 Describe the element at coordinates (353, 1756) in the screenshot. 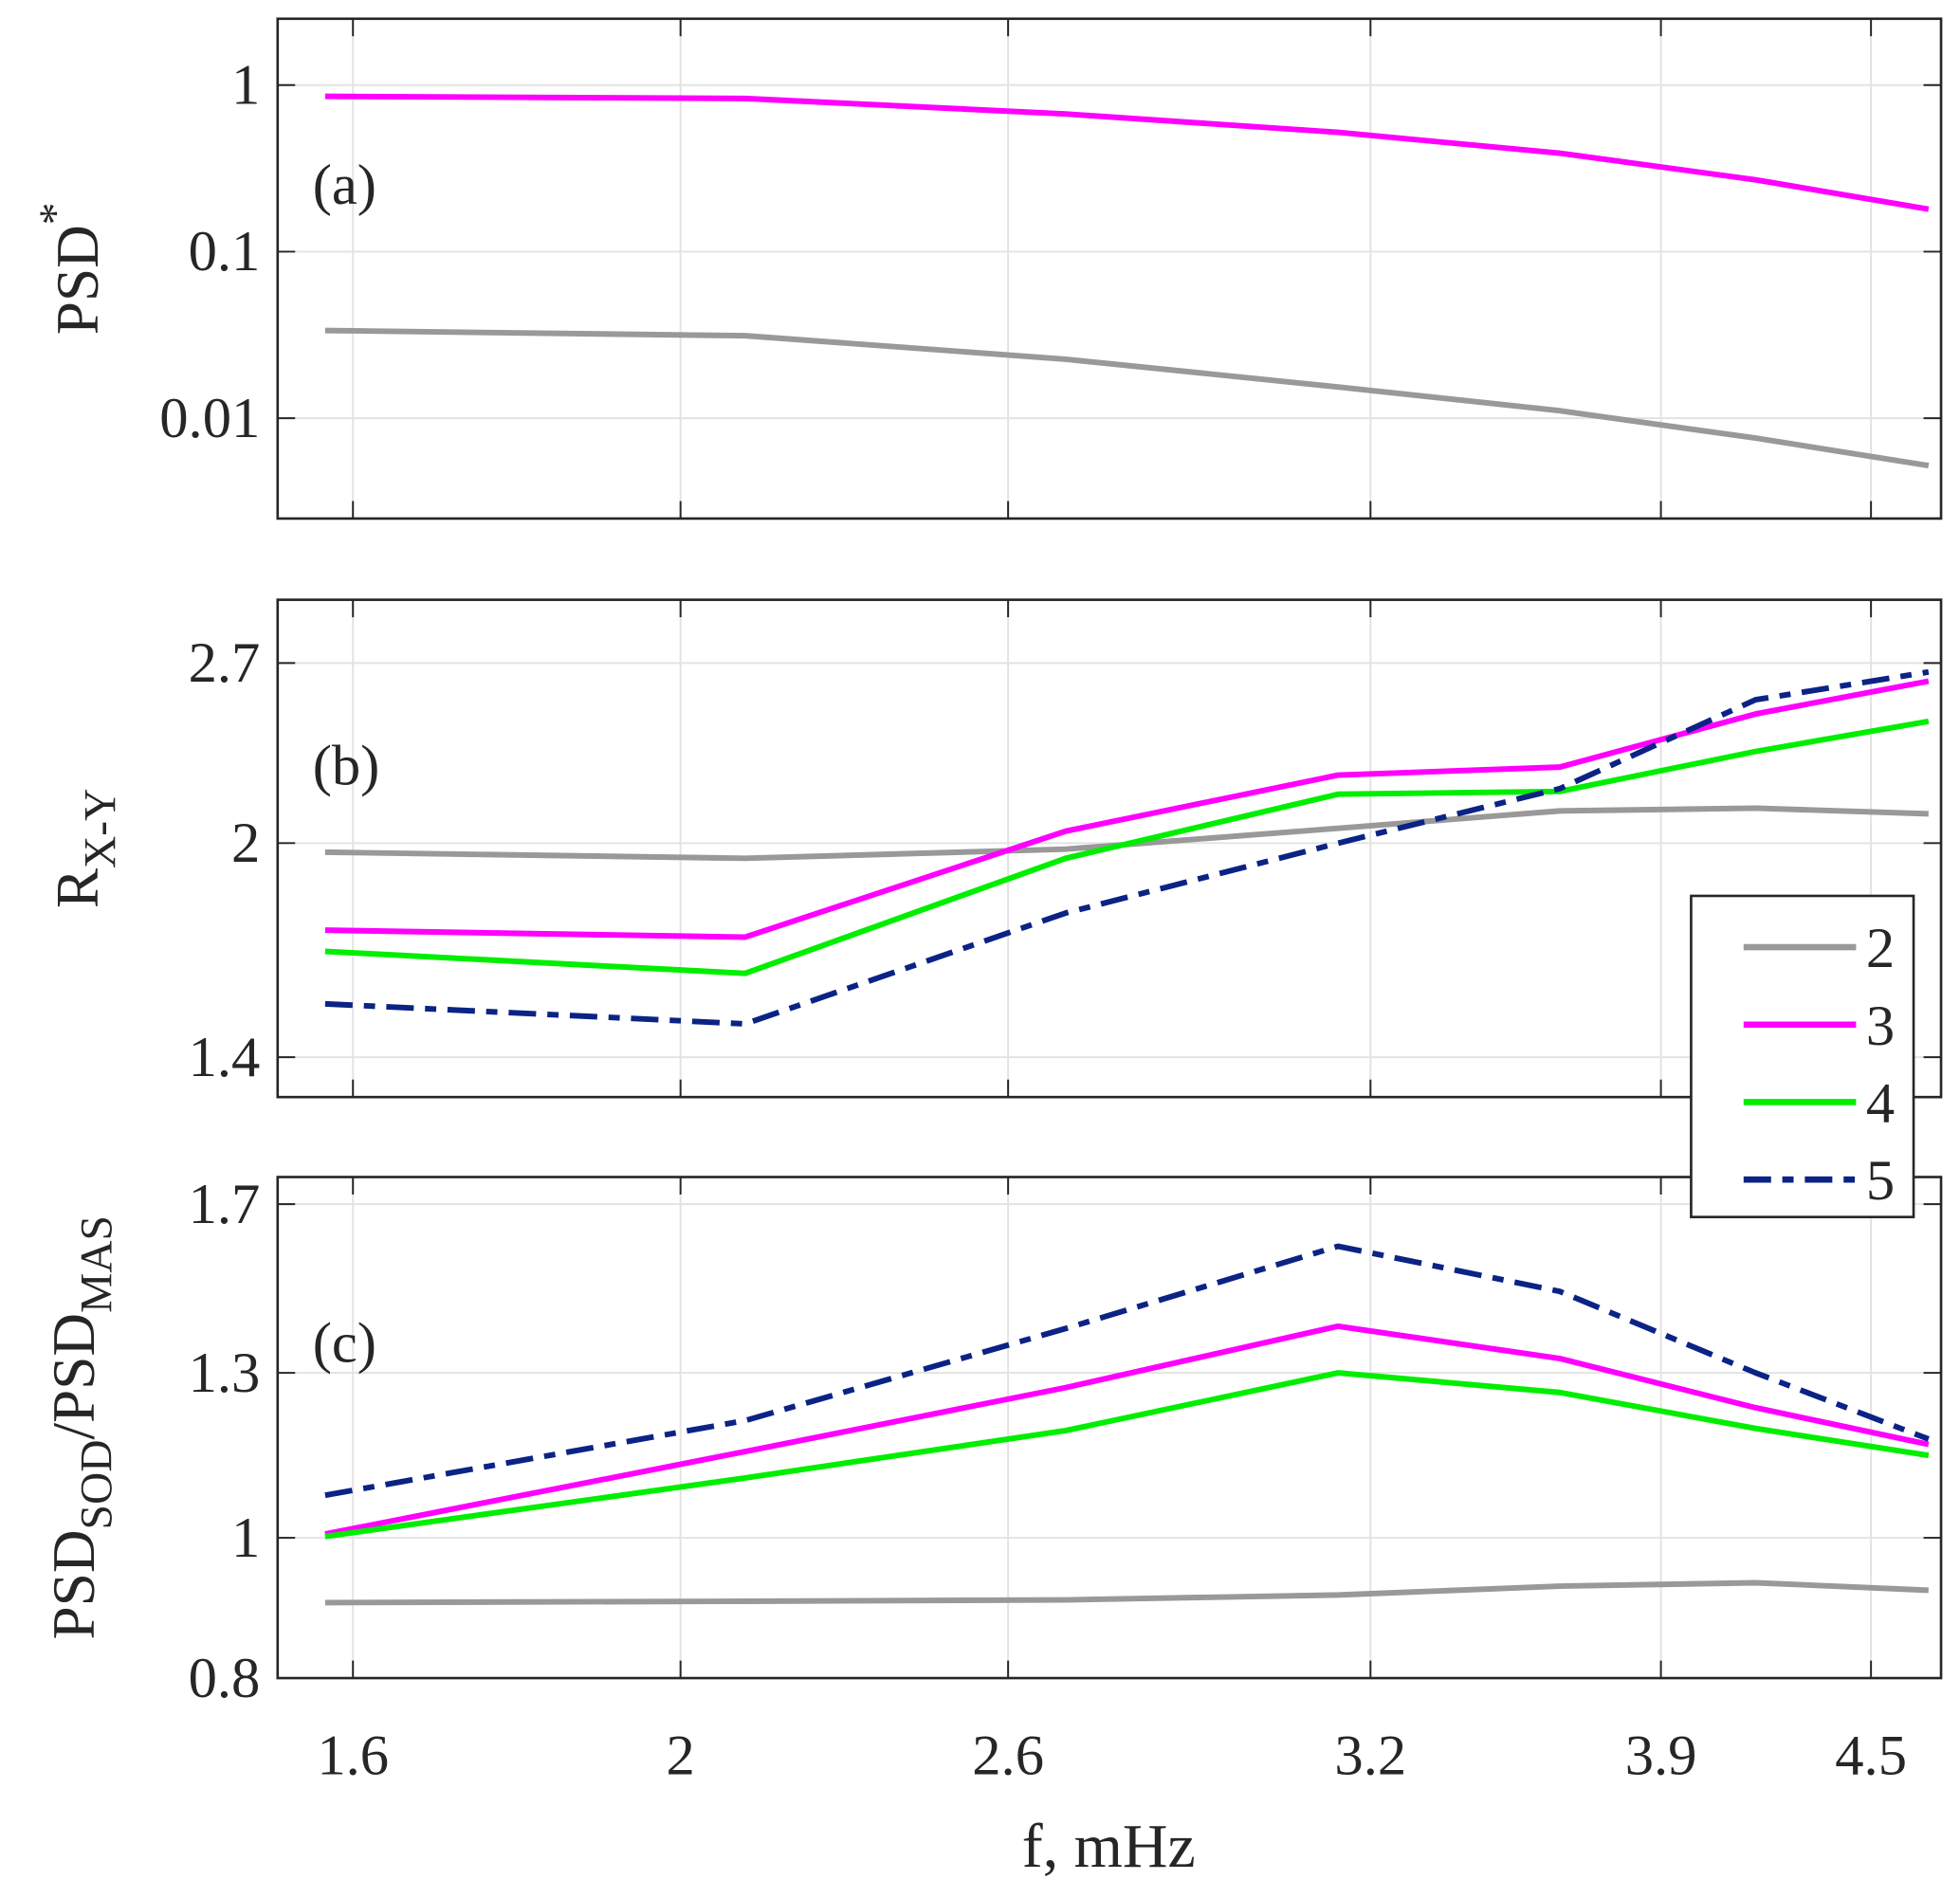

I see `x-tick-label: 1.6` at that location.